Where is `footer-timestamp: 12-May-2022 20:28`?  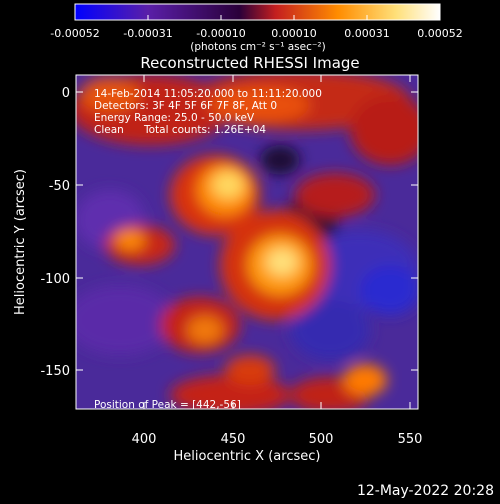
footer-timestamp: 12-May-2022 20:28 is located at coordinates (425, 491).